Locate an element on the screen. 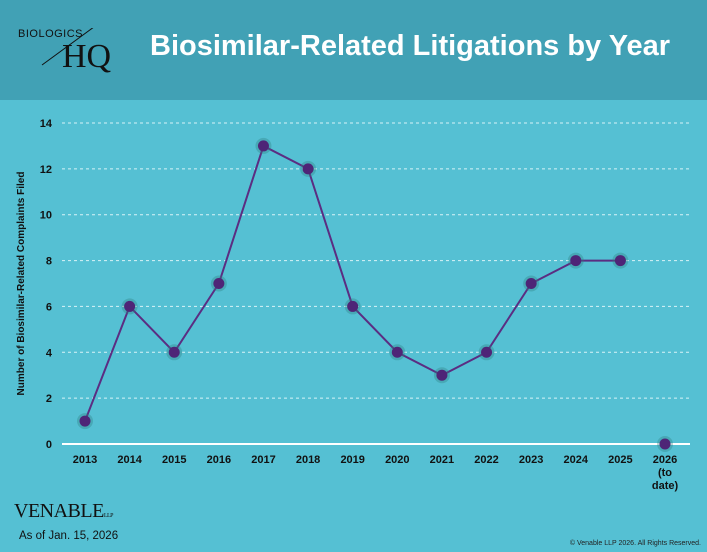 This screenshot has height=552, width=707. y-tick-label: 12 is located at coordinates (46, 170).